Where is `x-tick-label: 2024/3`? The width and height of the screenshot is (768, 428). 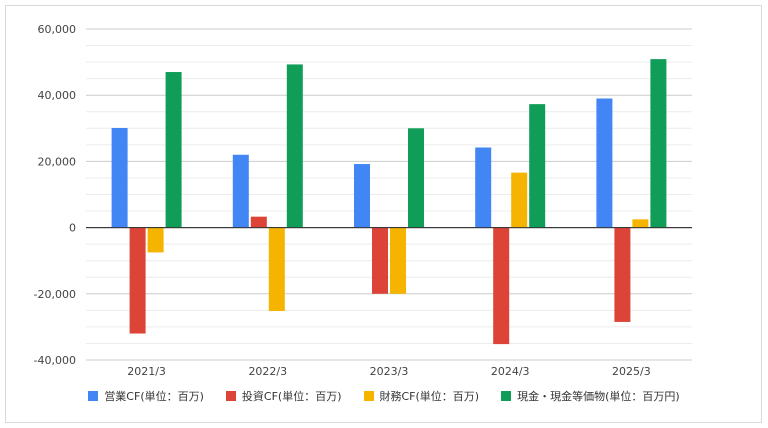
x-tick-label: 2024/3 is located at coordinates (510, 371).